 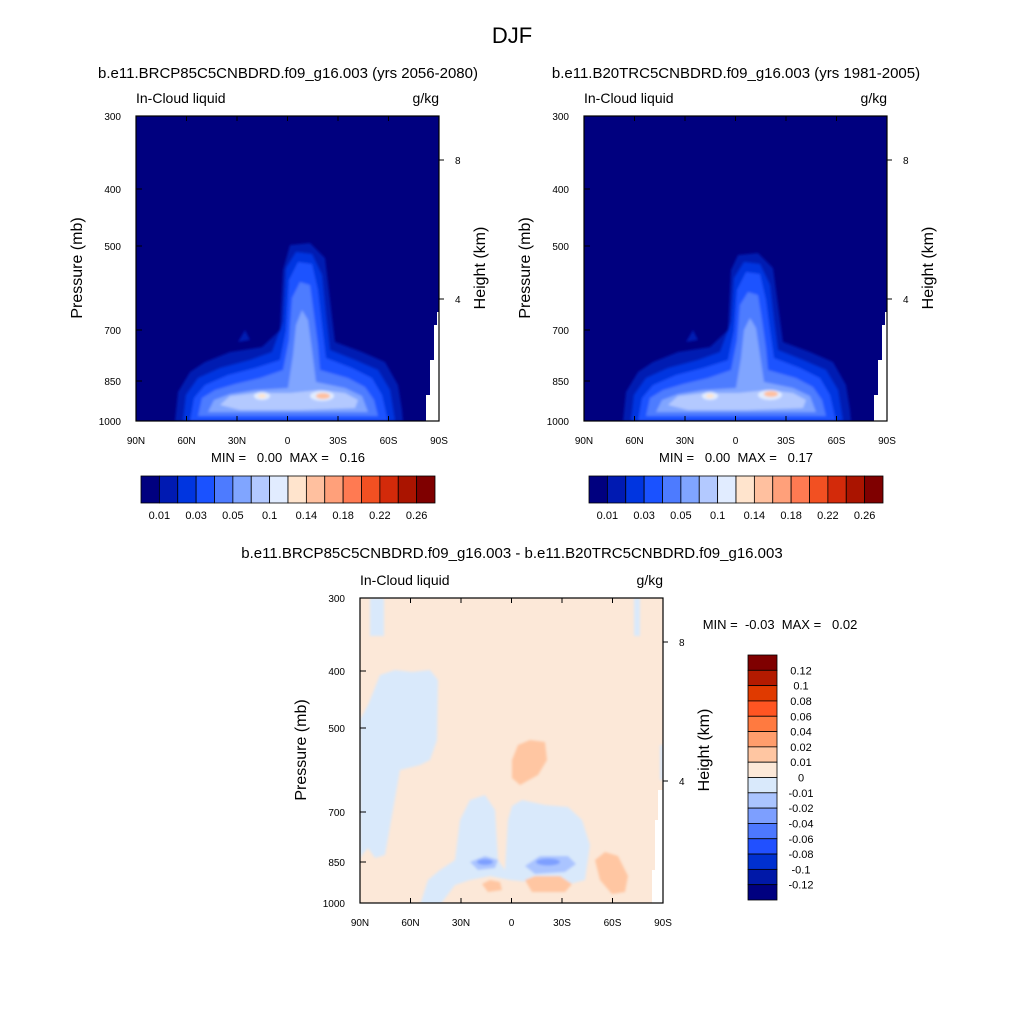 I want to click on p2-xtick-1: 60N, so click(x=634, y=441).